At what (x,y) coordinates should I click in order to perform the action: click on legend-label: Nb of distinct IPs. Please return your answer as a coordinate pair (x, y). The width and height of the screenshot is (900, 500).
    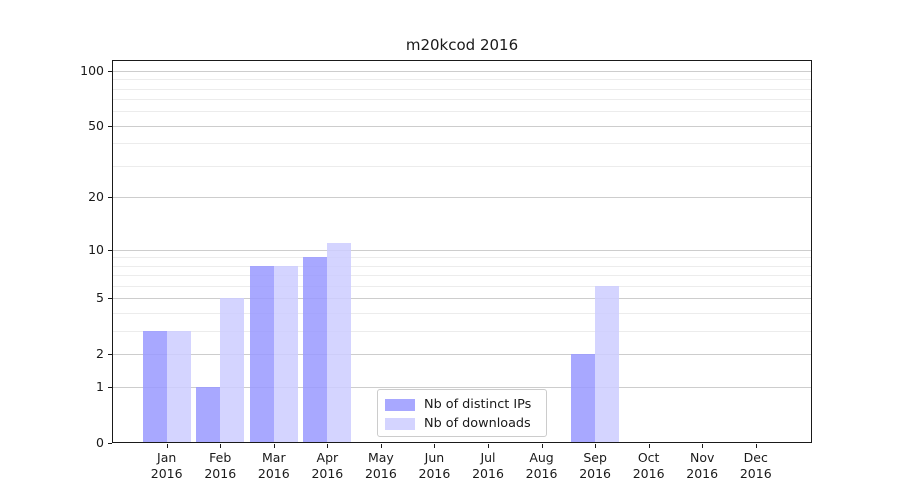
    Looking at the image, I should click on (478, 404).